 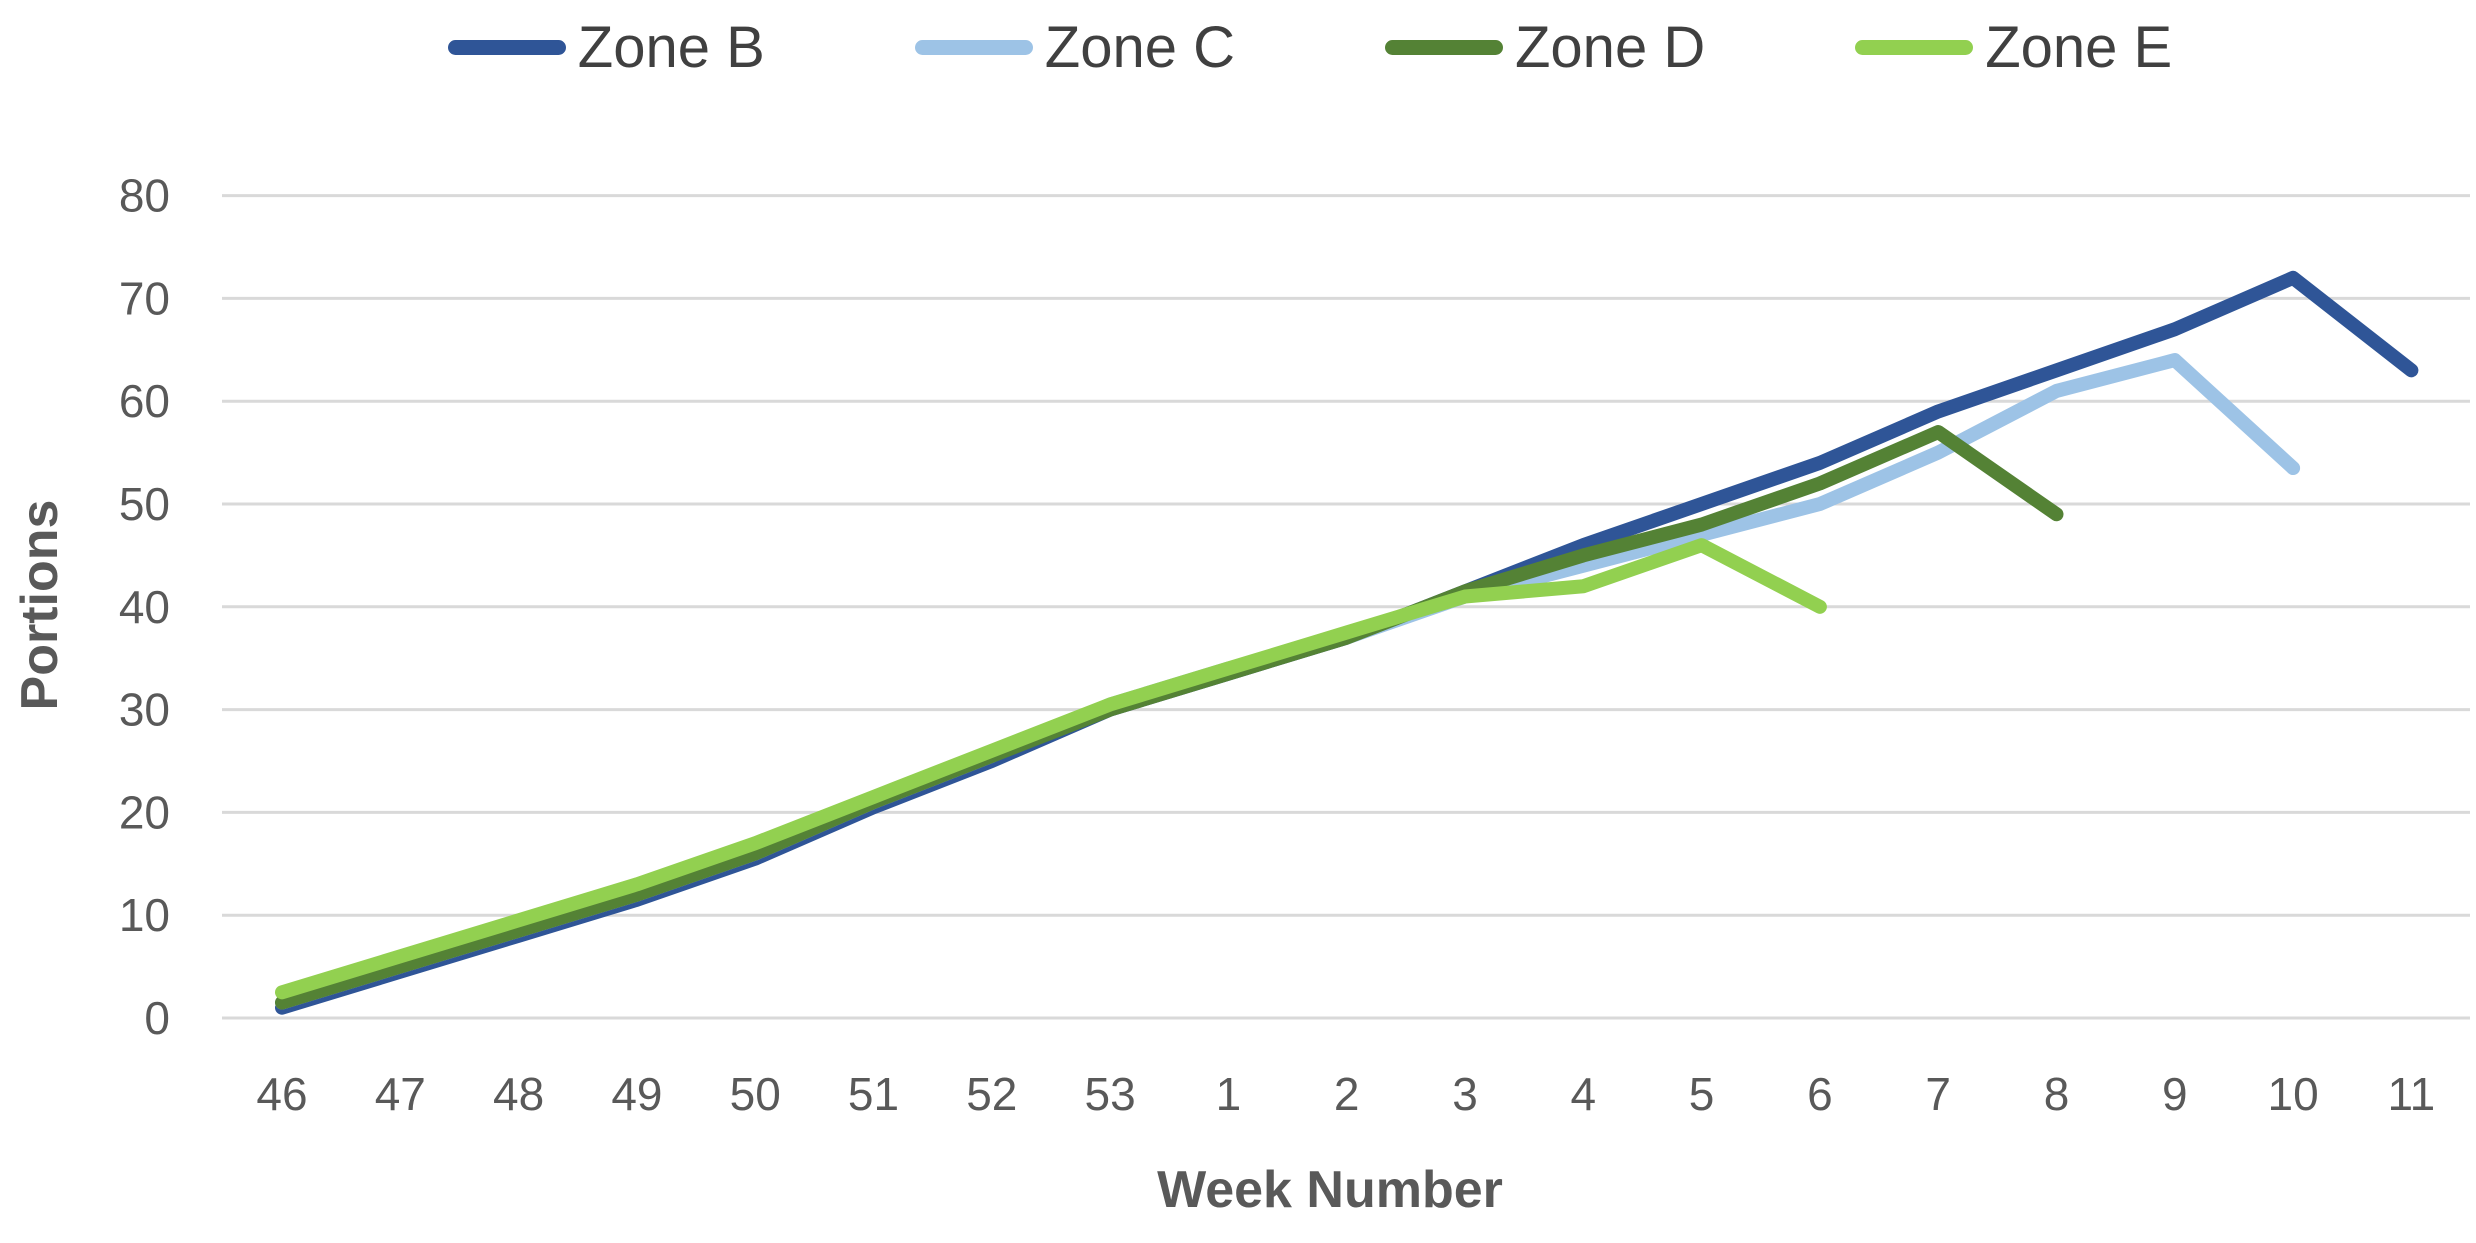 What do you see at coordinates (973, 47) in the screenshot?
I see `legend-swatch-zone-c` at bounding box center [973, 47].